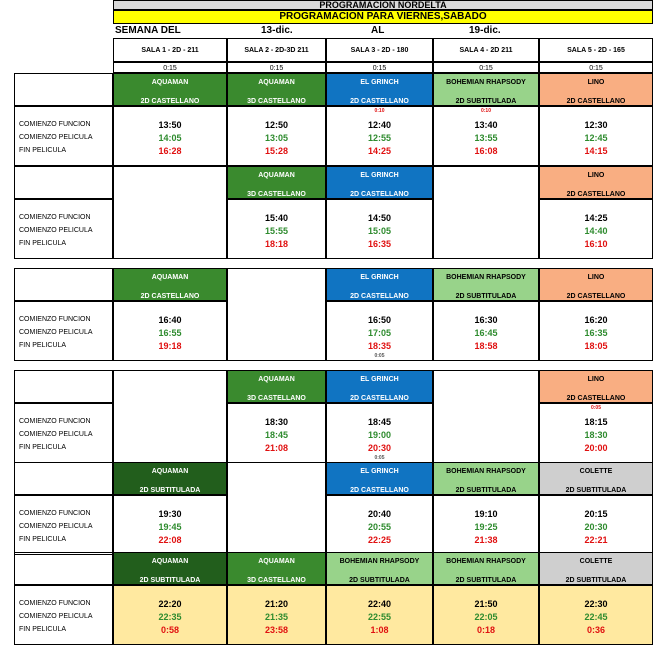 This screenshot has width=670, height=655. What do you see at coordinates (170, 50) in the screenshot?
I see `room-header: SALA 1 - 2D - 211` at bounding box center [170, 50].